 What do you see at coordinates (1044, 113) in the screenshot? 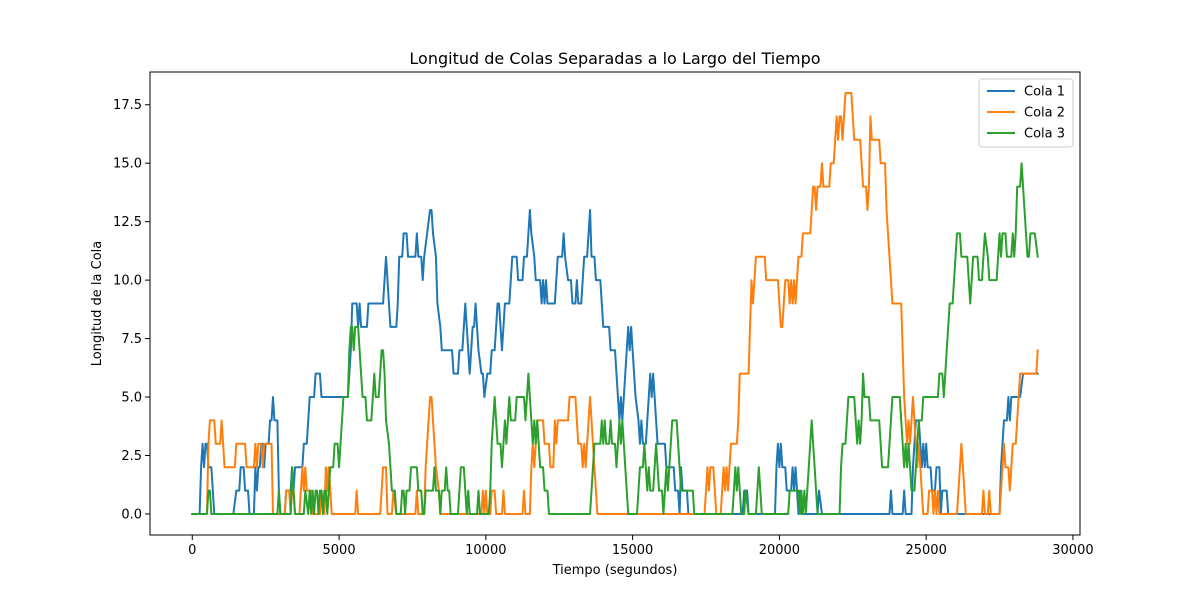
I see `legend-label-2: Cola 2` at bounding box center [1044, 113].